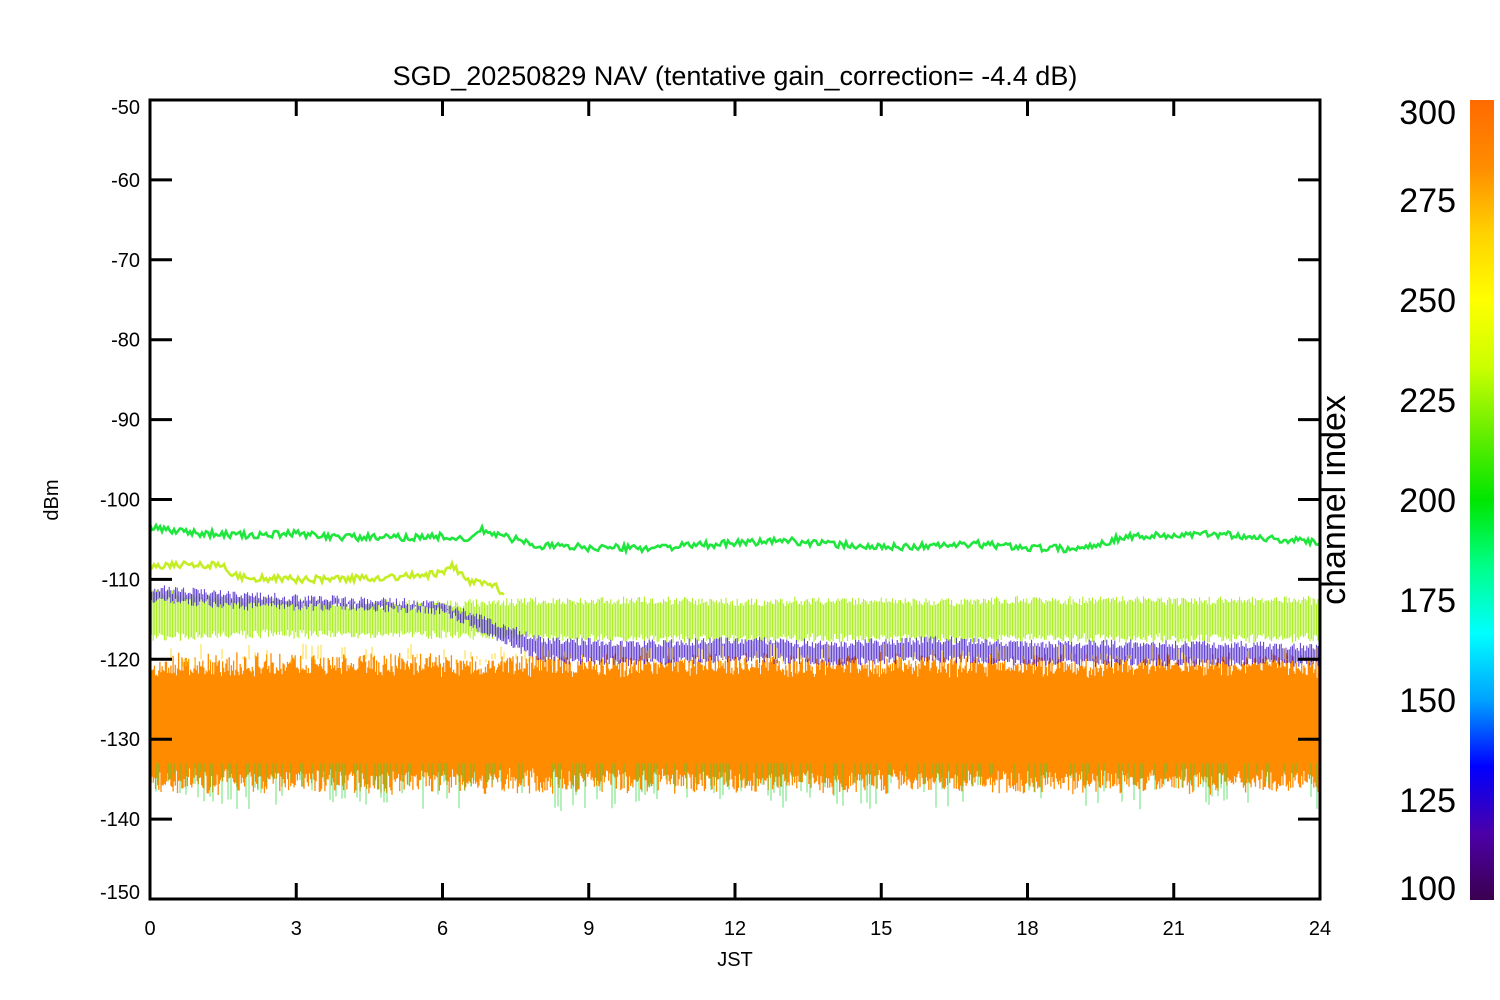  Describe the element at coordinates (1027, 929) in the screenshot. I see `x-tick-label: 18` at that location.